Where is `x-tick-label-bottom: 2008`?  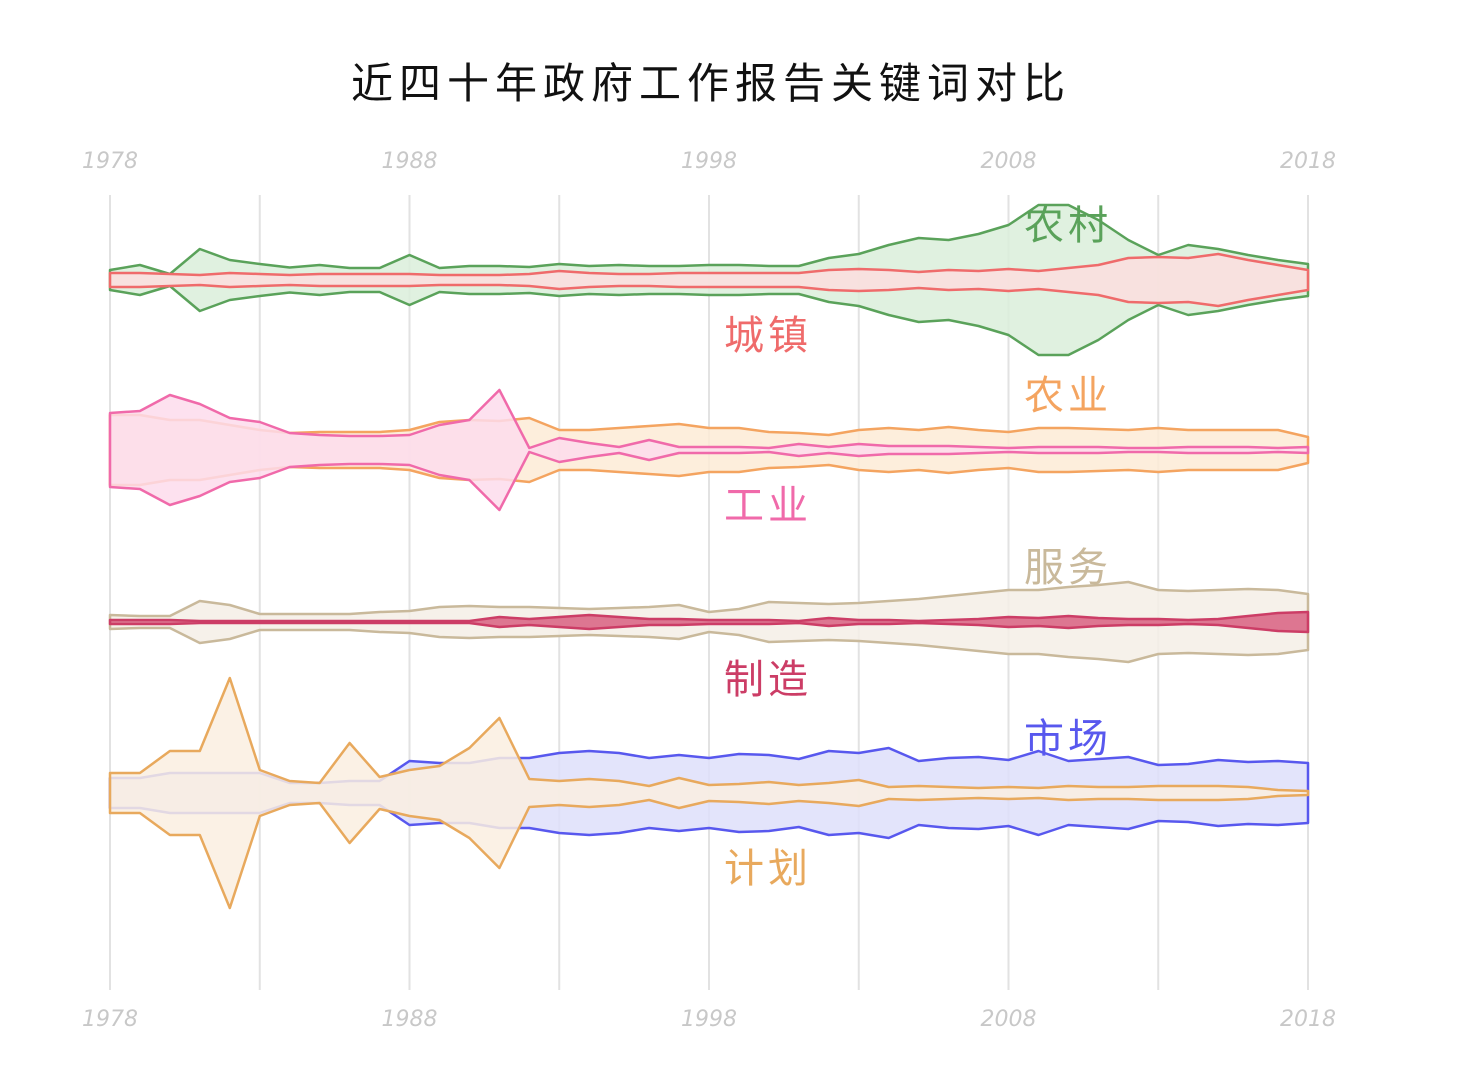
x-tick-label-bottom: 2008 is located at coordinates (1009, 1019).